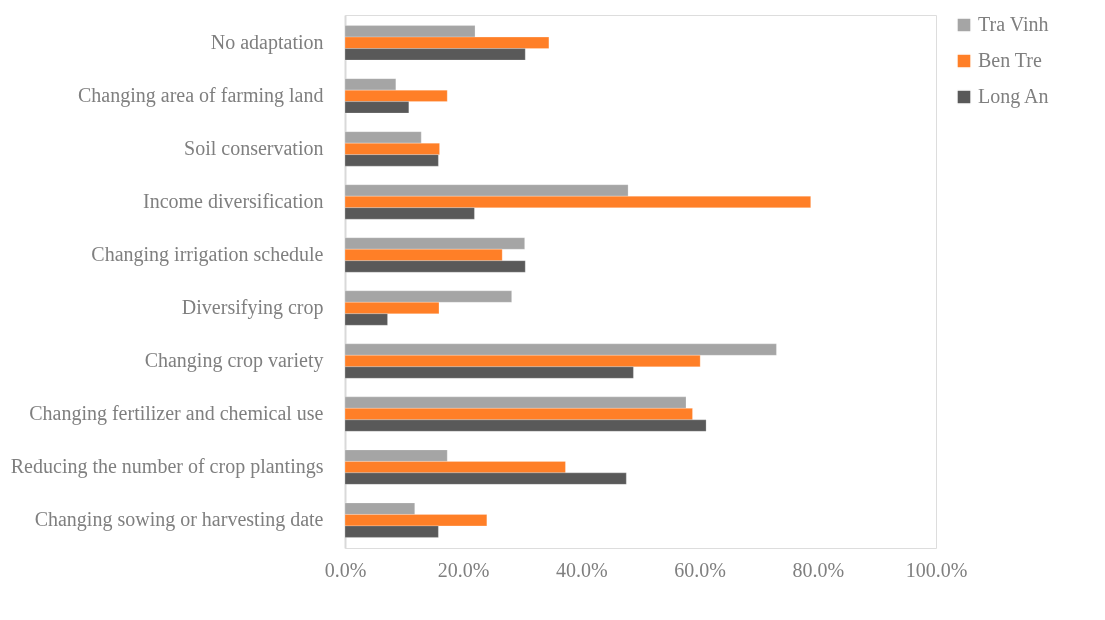 Image resolution: width=1105 pixels, height=620 pixels. What do you see at coordinates (1013, 24) in the screenshot?
I see `legend-label: Tra Vinh` at bounding box center [1013, 24].